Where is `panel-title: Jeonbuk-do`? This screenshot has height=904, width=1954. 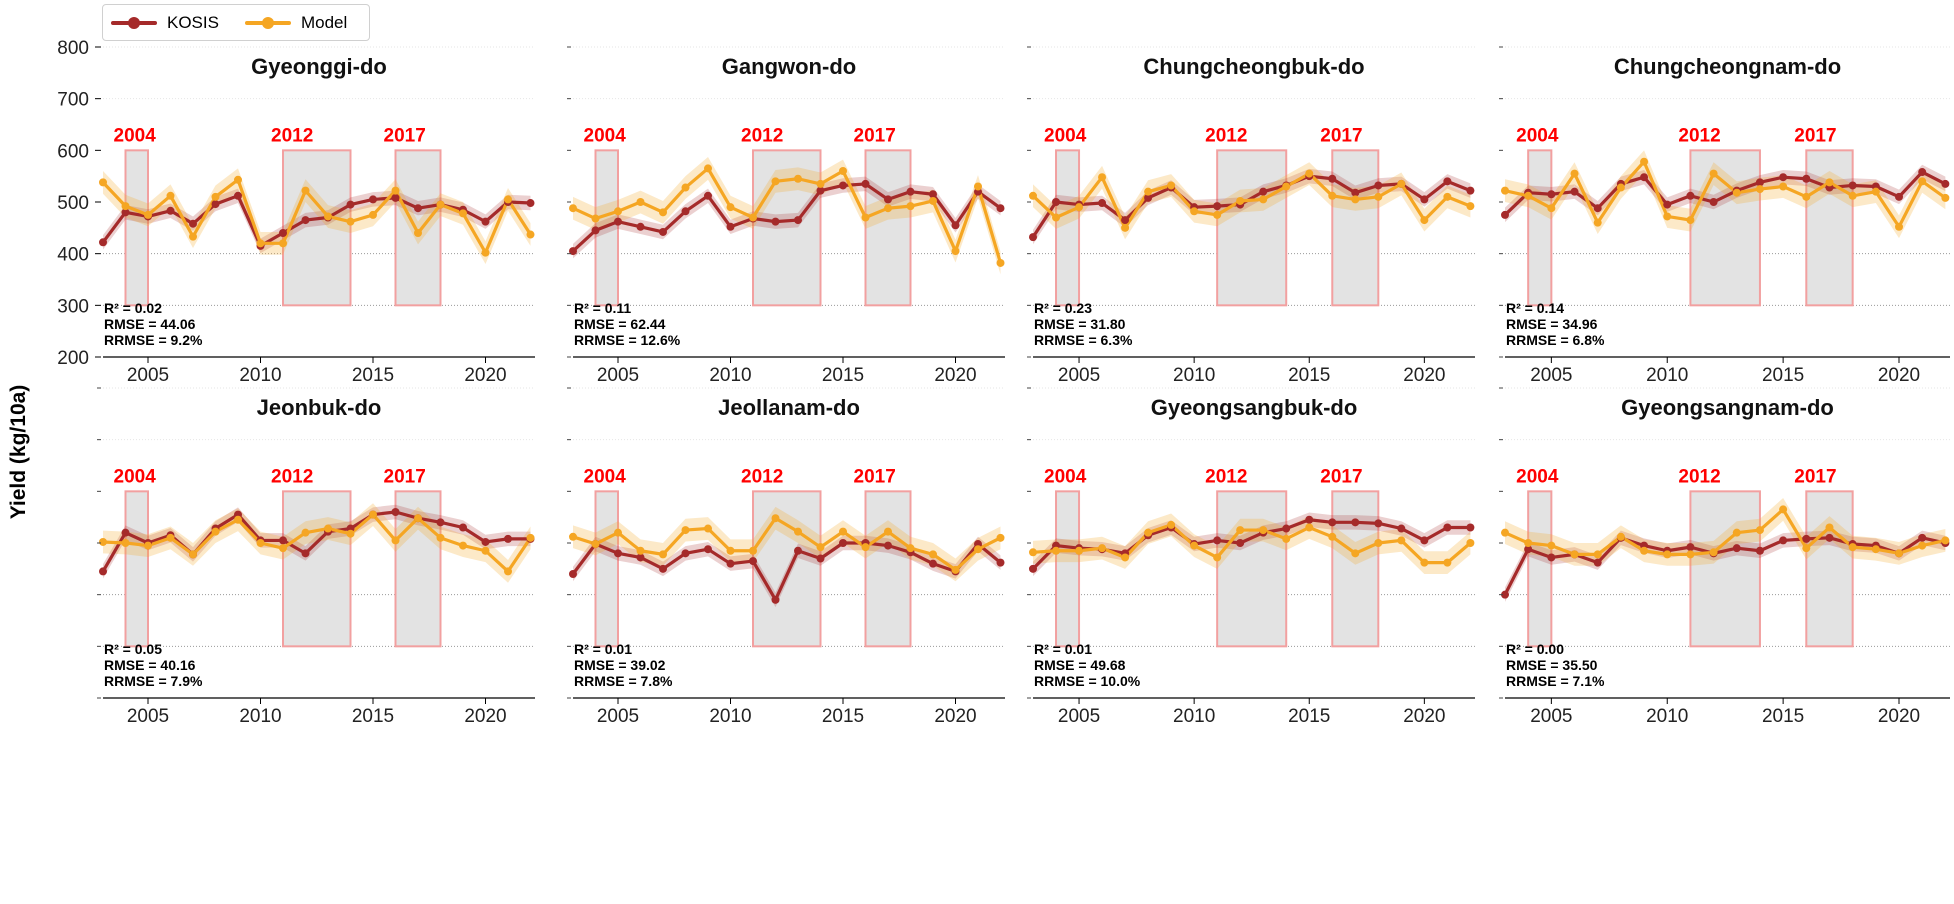
panel-title: Jeonbuk-do is located at coordinates (319, 407).